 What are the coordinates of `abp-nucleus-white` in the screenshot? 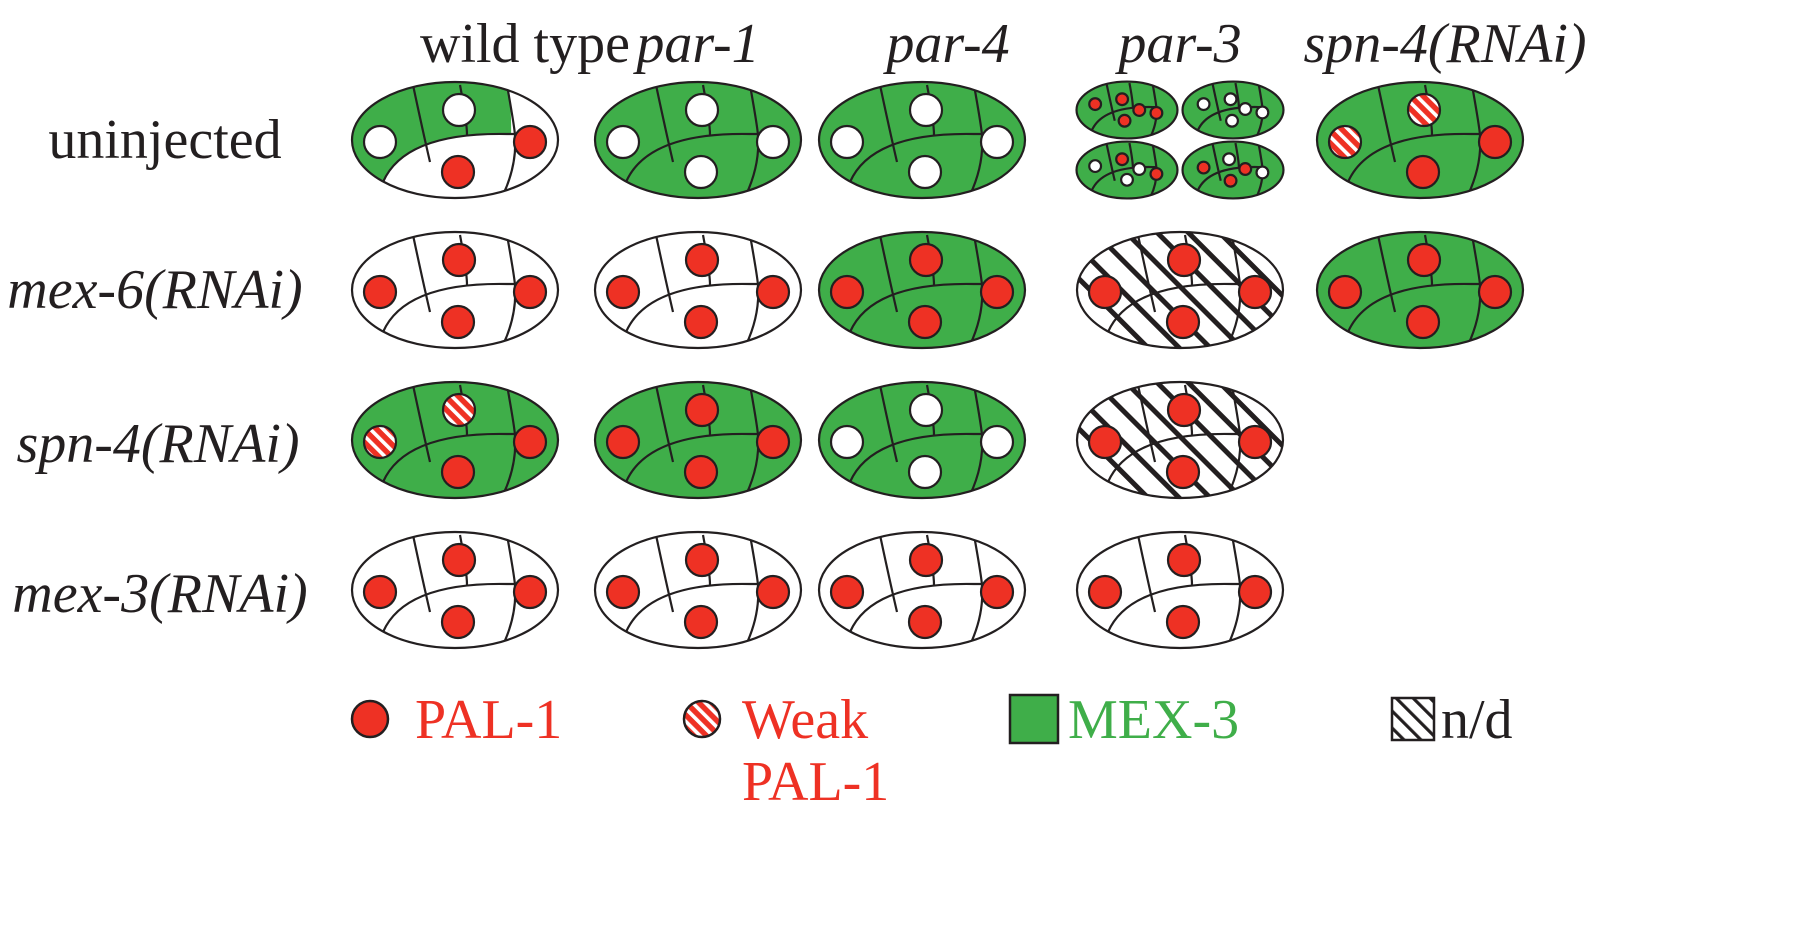 It's located at (459, 110).